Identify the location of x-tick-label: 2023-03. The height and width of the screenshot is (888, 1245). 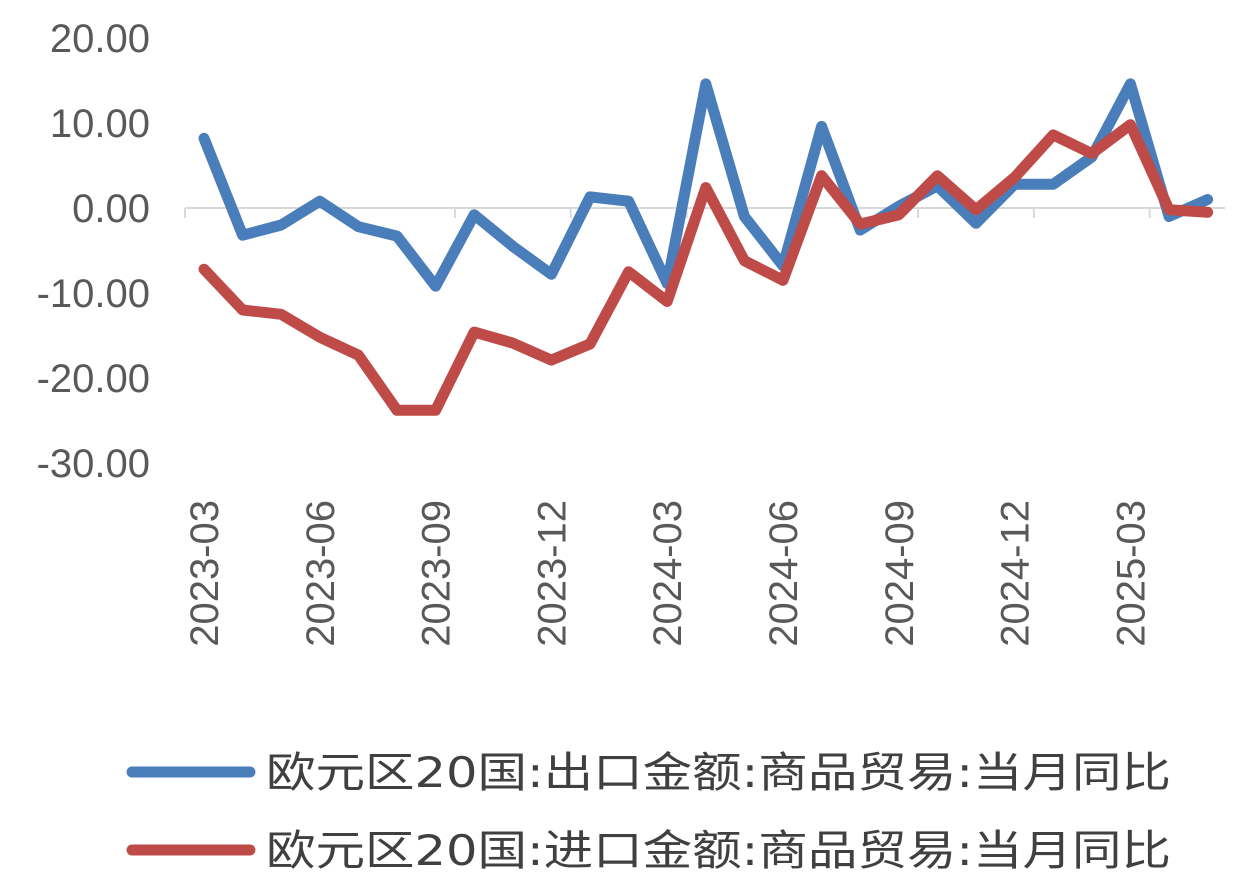
(205, 573).